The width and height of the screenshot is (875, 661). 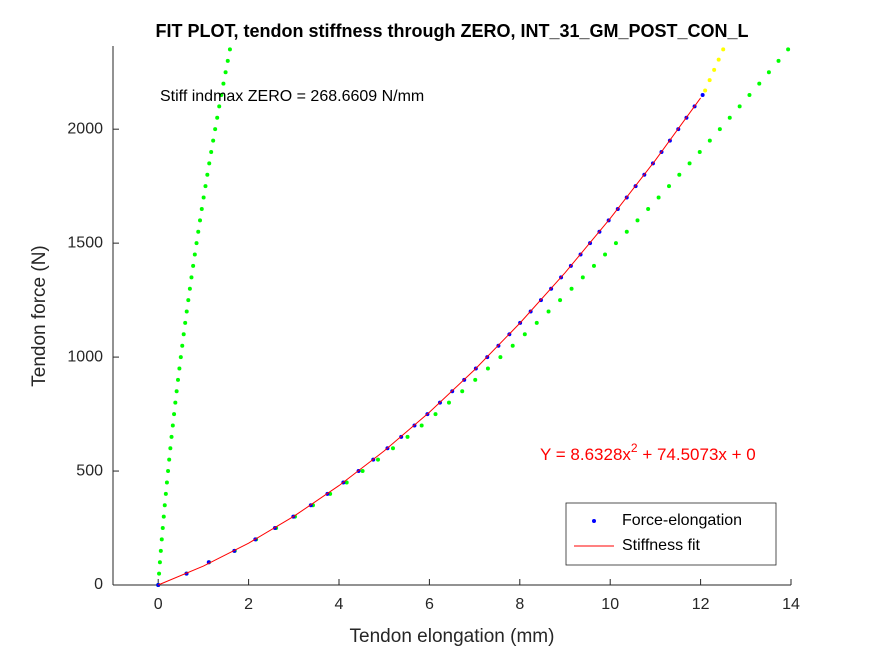 I want to click on legend-swatch, so click(x=594, y=521).